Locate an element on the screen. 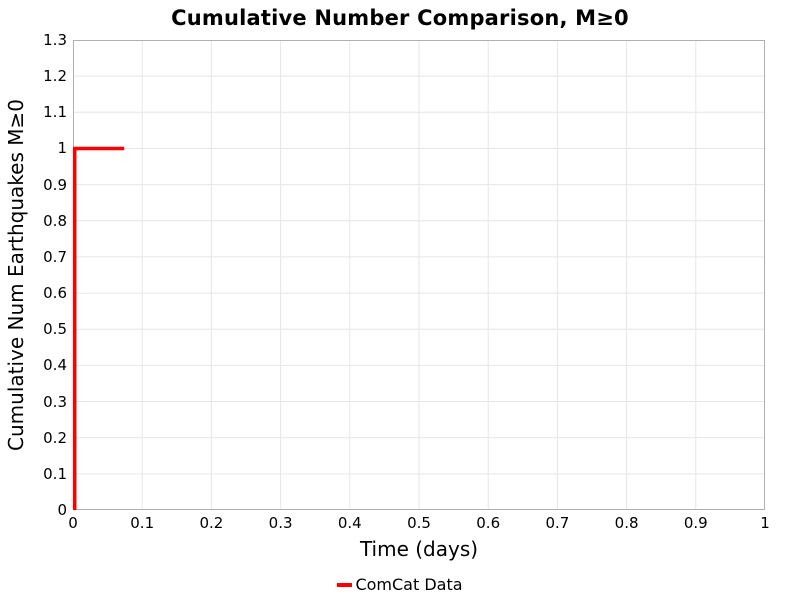 The image size is (800, 600). x-tick-label: 0.4 is located at coordinates (349, 523).